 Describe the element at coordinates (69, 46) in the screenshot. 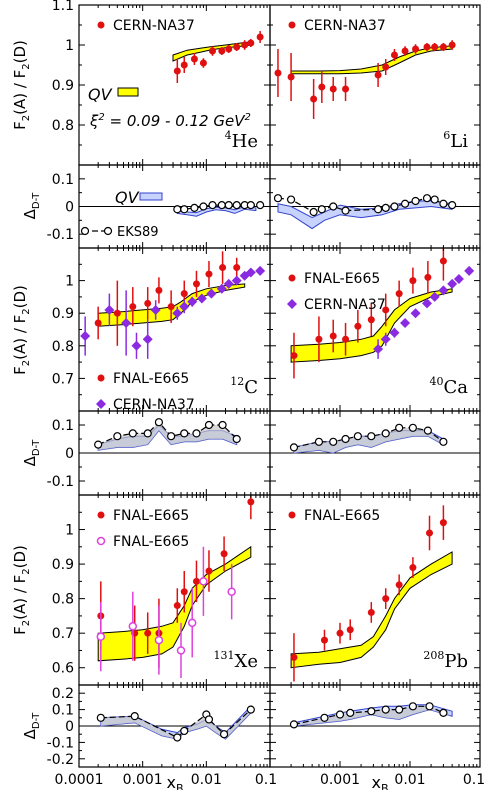

I see `y-tick-label: 1` at that location.